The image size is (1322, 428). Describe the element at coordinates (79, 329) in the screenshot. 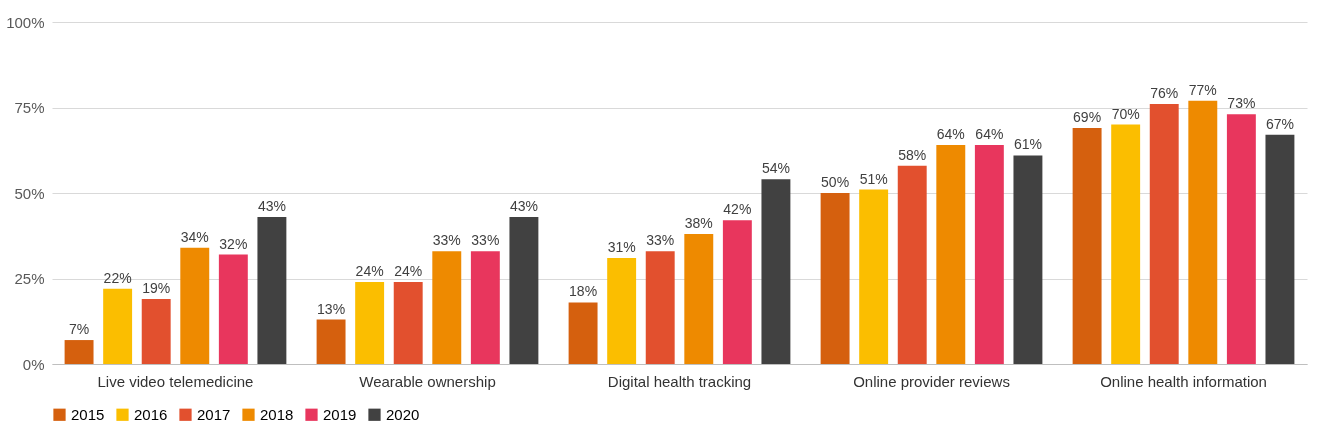

I see `data-label: 7%` at that location.